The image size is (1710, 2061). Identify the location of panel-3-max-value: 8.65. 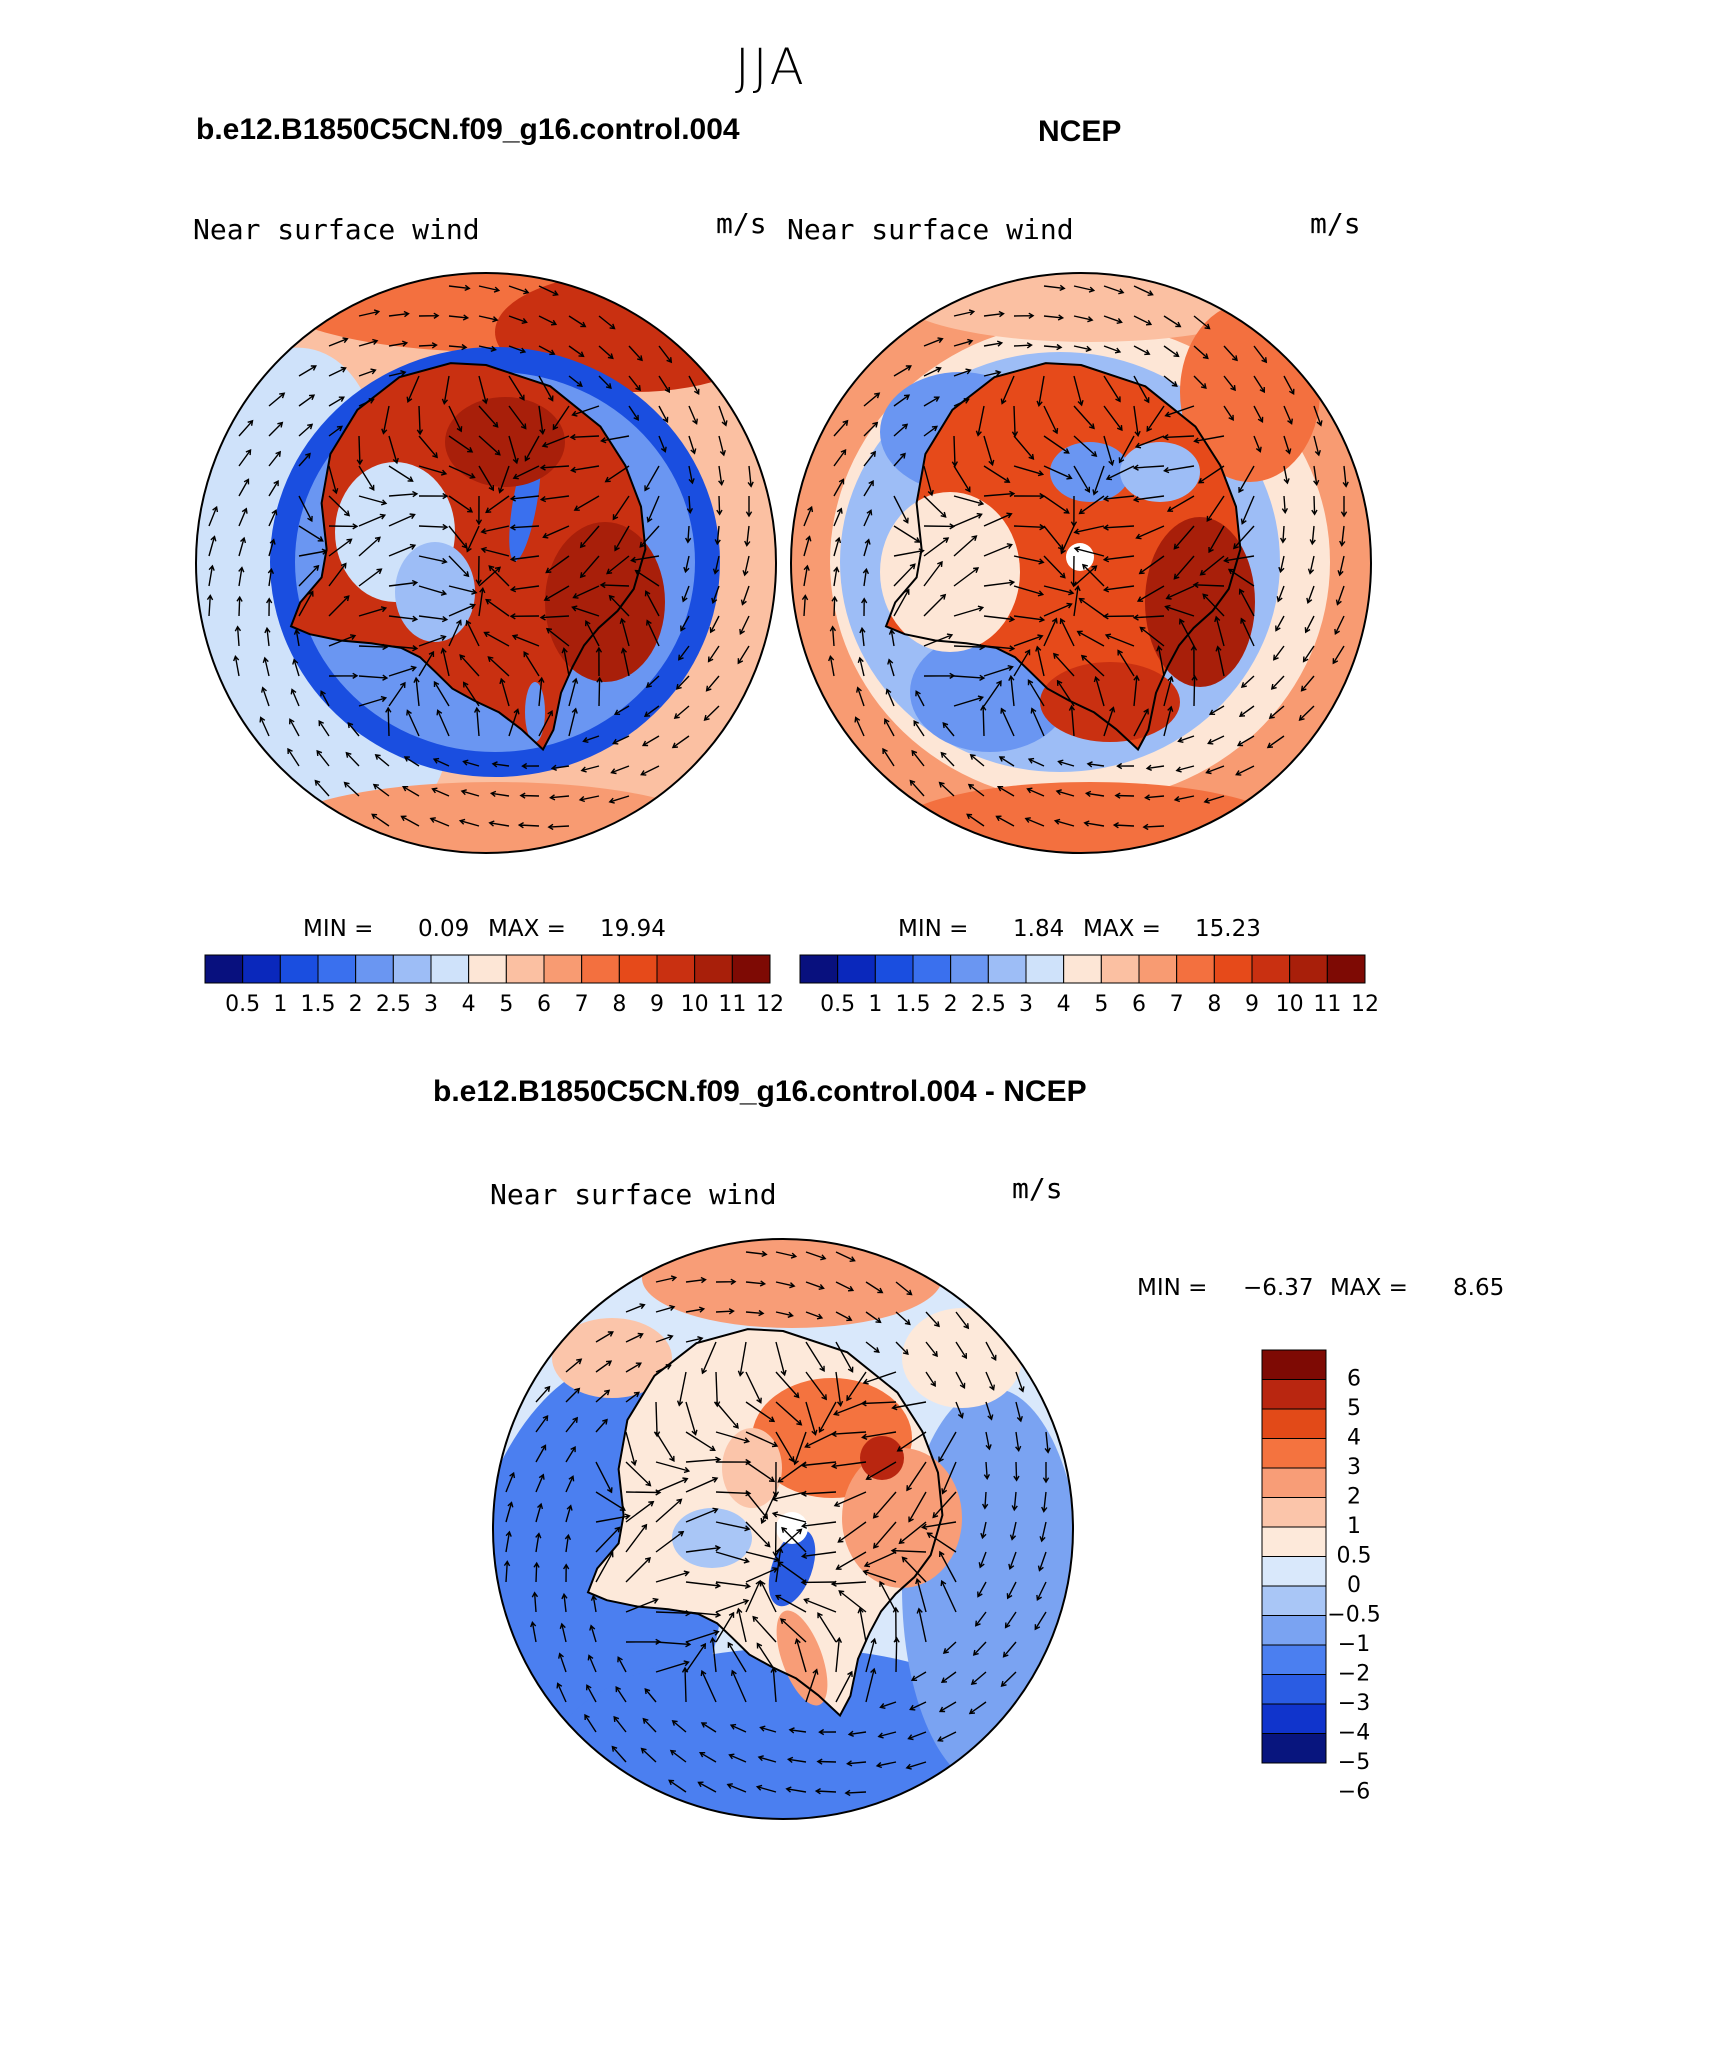
(1479, 1288).